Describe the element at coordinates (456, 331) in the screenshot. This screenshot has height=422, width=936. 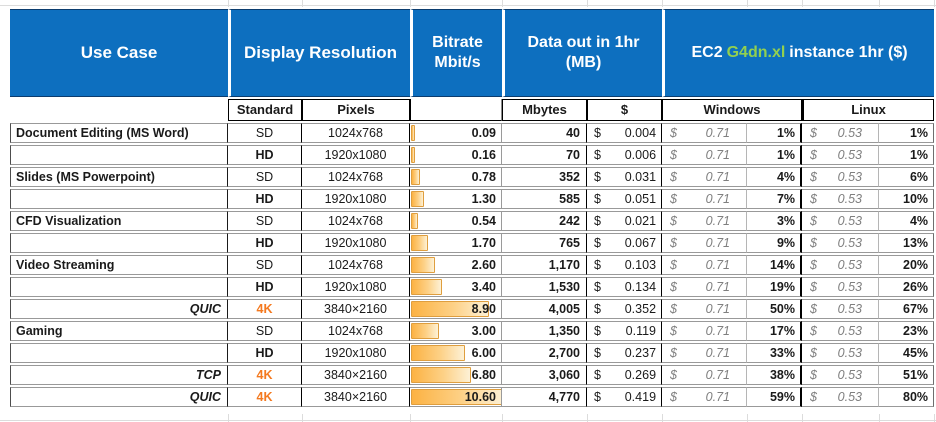
I see `bitrate-cell: 3.00` at that location.